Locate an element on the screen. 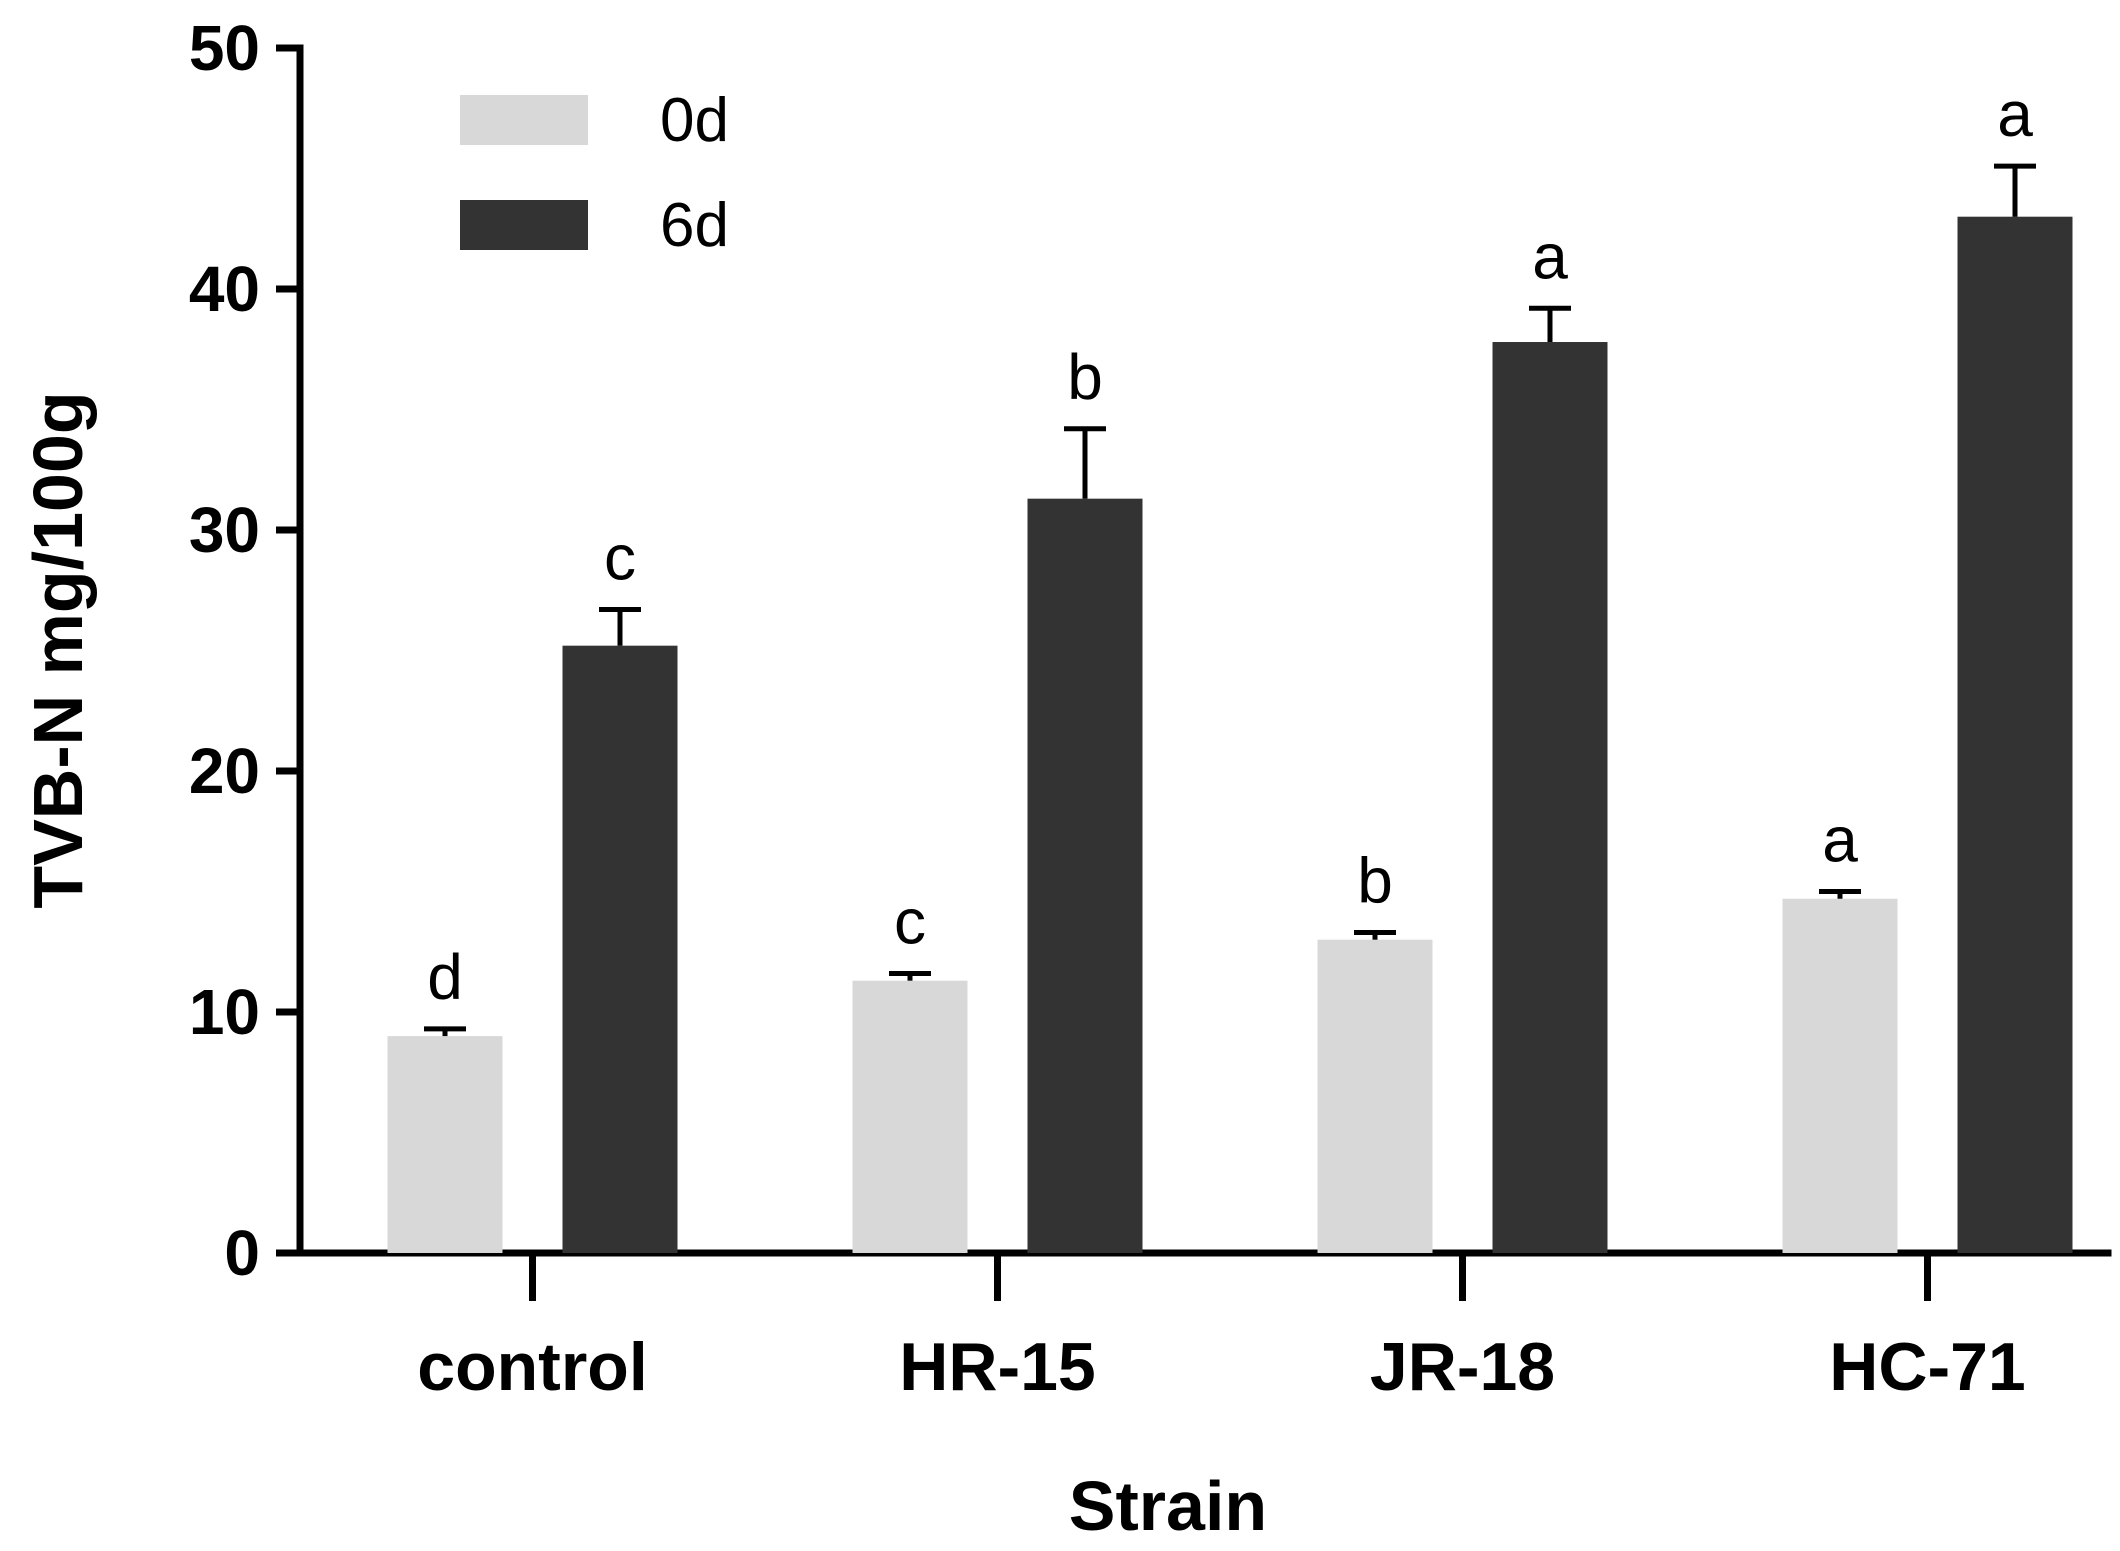 This screenshot has height=1551, width=2120. bar-0d-control is located at coordinates (445, 1144).